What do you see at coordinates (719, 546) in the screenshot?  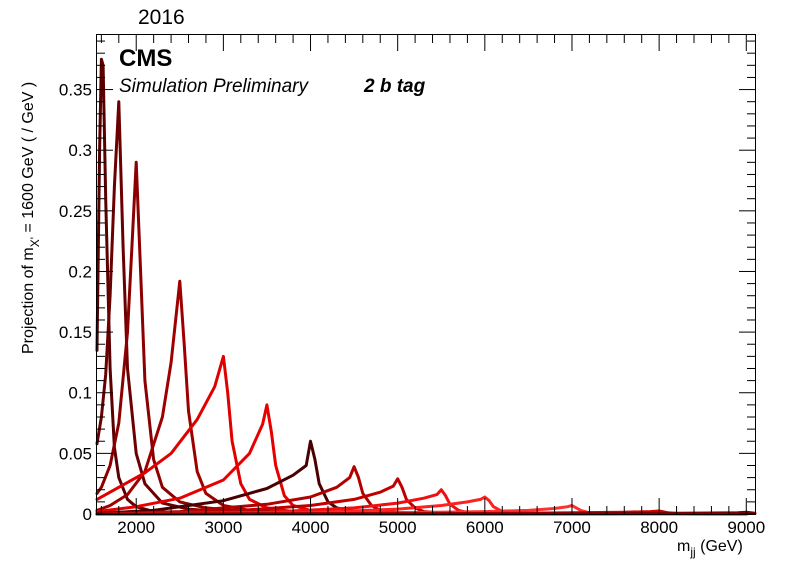 I see `x-axis-title-unit: (GeV)` at bounding box center [719, 546].